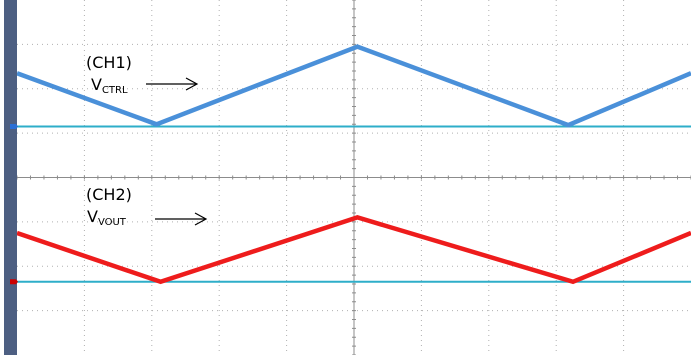  Describe the element at coordinates (109, 194) in the screenshot. I see `ch2-label: (CH2)` at that location.